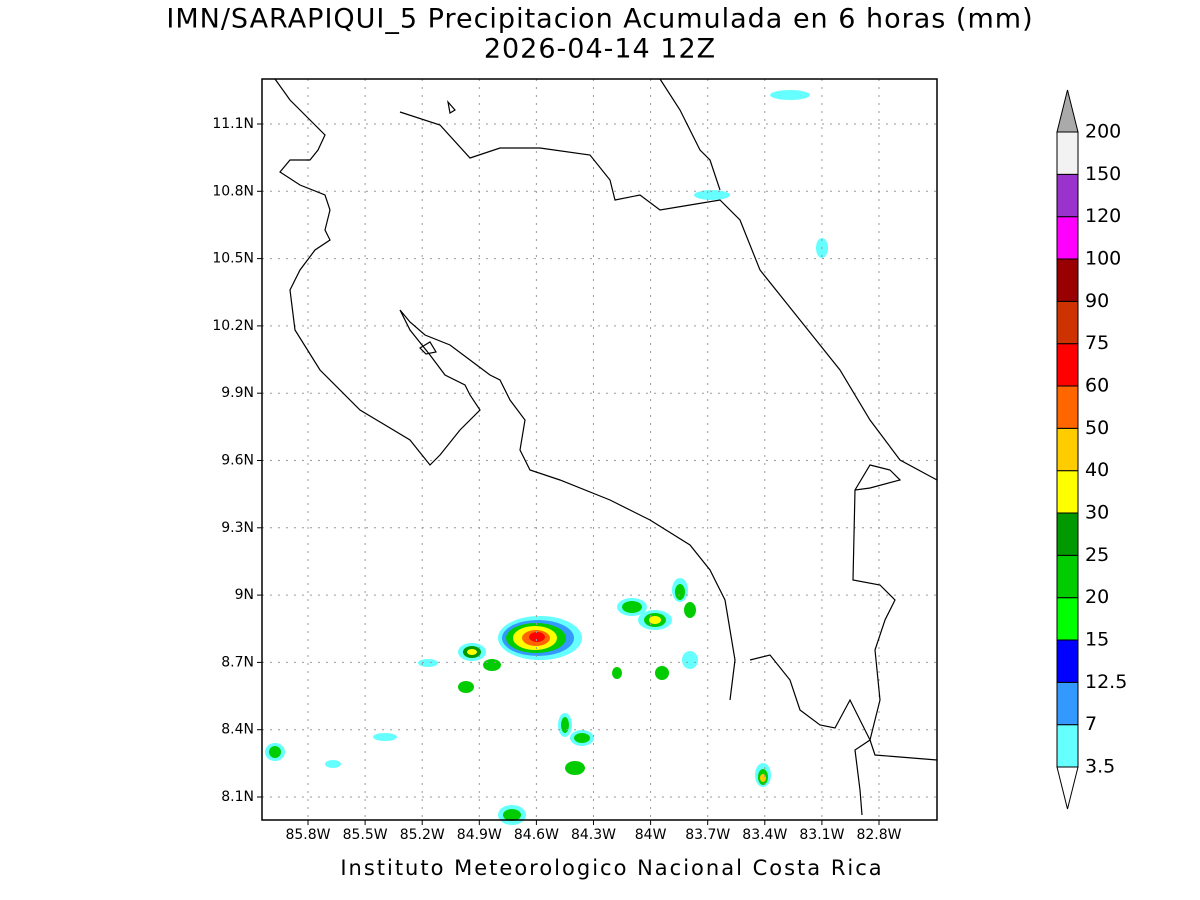 The width and height of the screenshot is (1200, 900). I want to click on colorbar-label: 3.5, so click(1100, 767).